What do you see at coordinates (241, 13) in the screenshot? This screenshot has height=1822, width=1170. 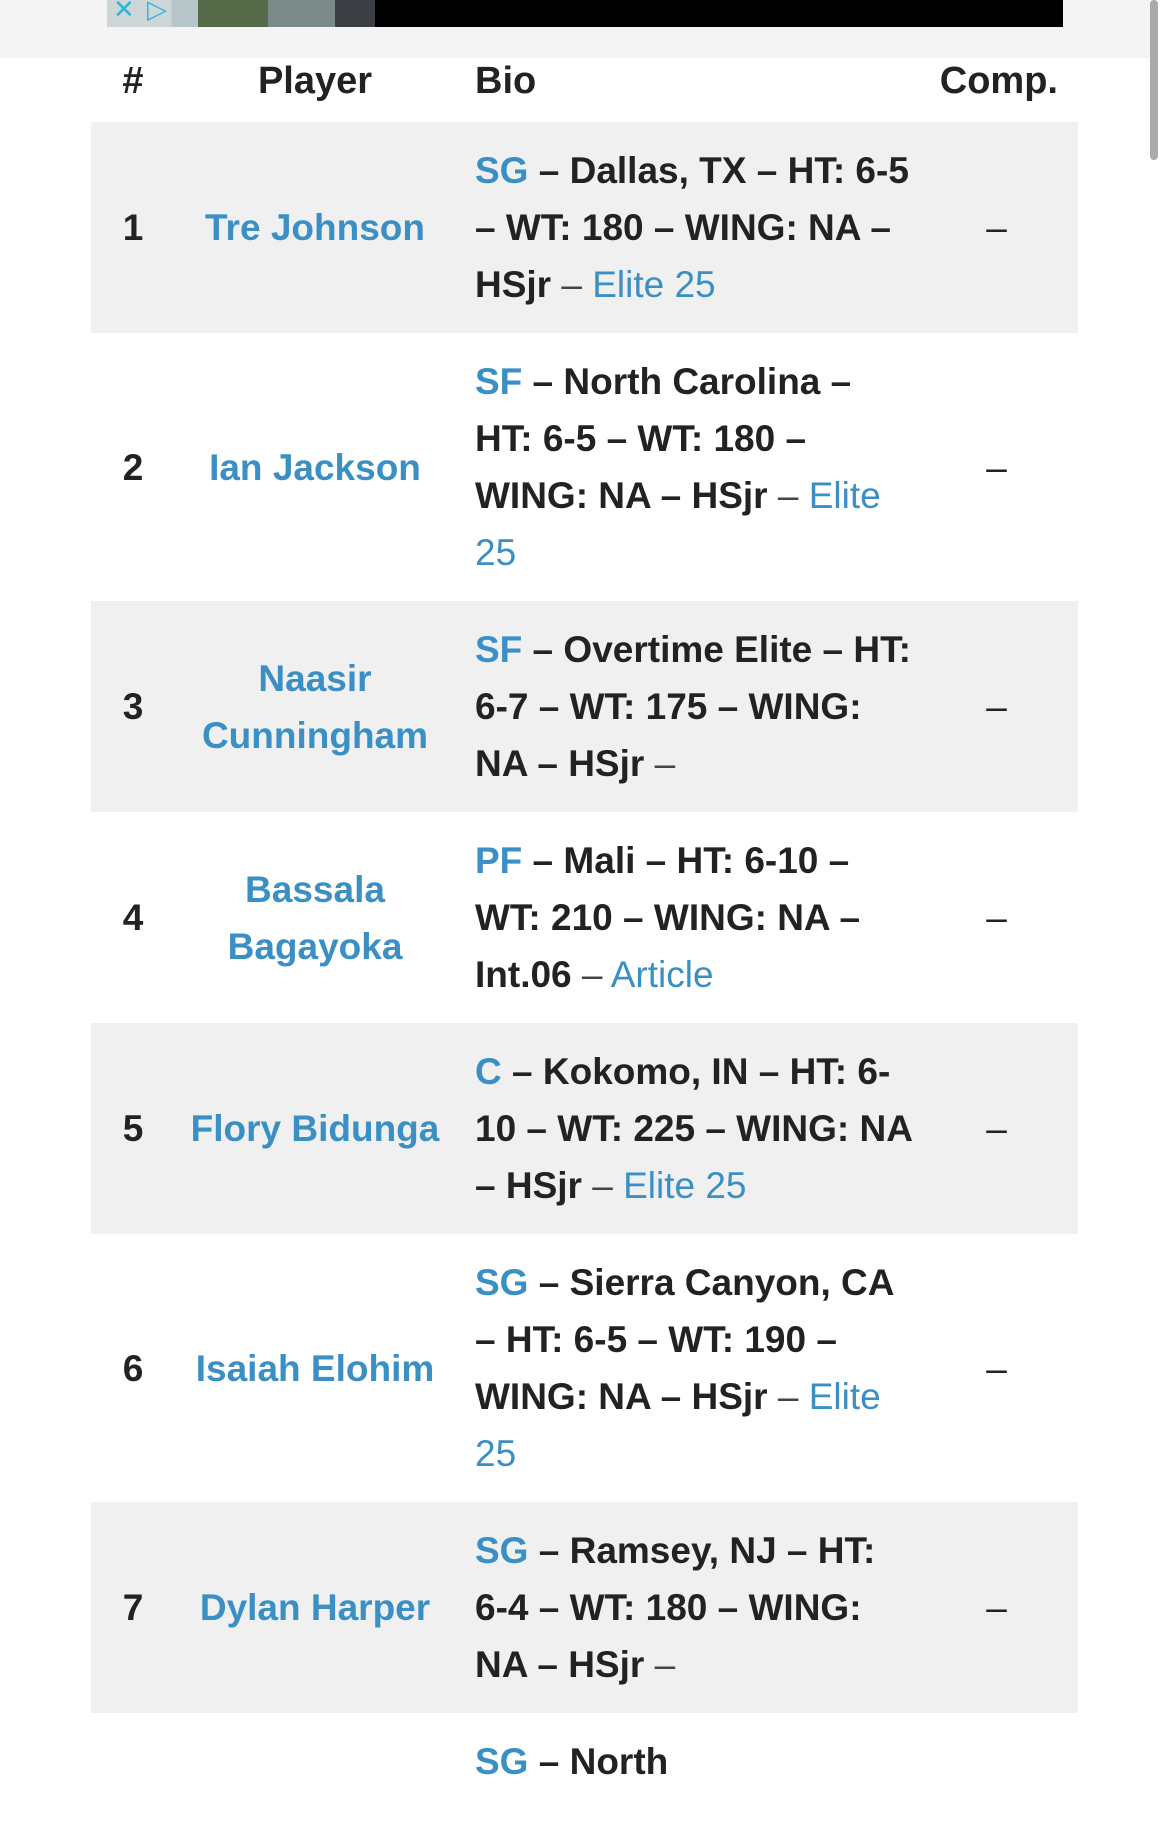 I see `ad-image: ✕ ▷` at bounding box center [241, 13].